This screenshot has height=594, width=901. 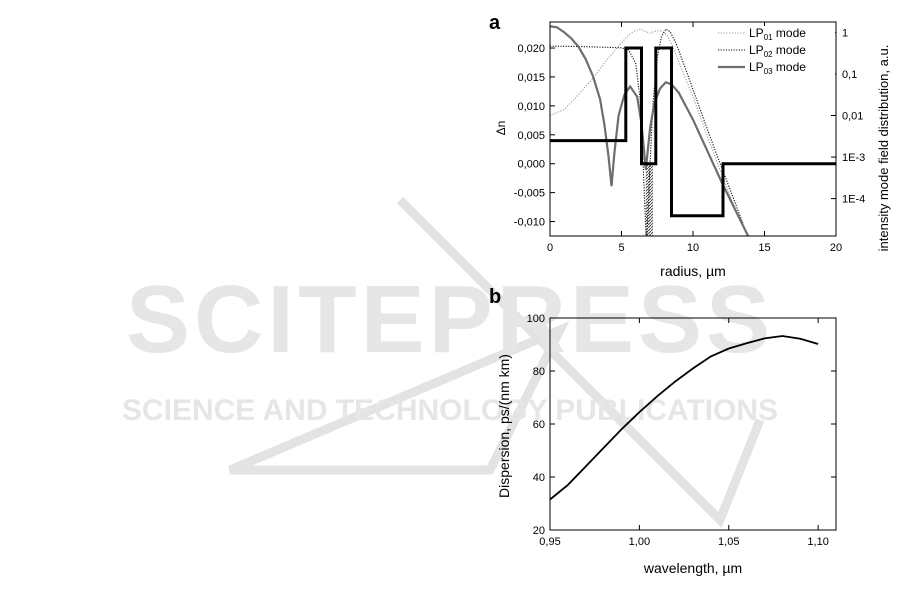 What do you see at coordinates (836, 248) in the screenshot?
I see `x-tick-label: 20` at bounding box center [836, 248].